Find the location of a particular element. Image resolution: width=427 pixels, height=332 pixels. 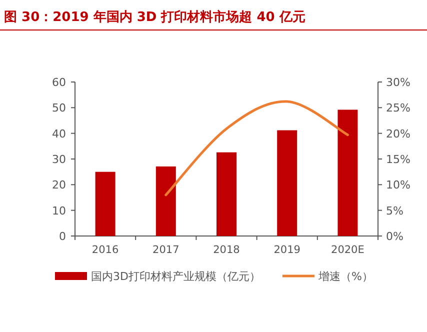

legend-label: 国内3D打印材料产业规模（亿元） is located at coordinates (175, 276).